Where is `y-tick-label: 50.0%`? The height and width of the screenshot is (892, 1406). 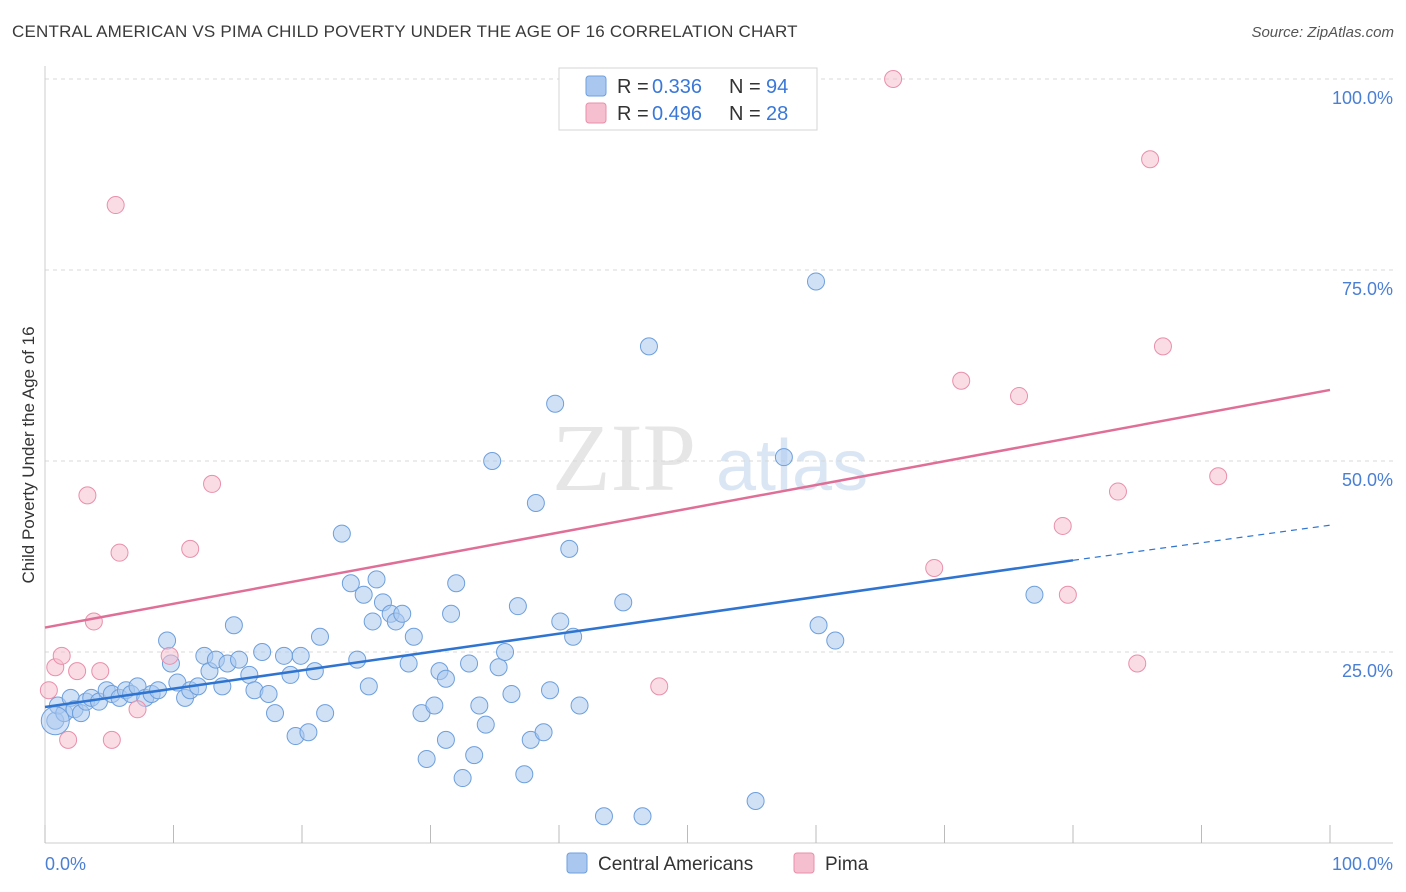 y-tick-label: 50.0% is located at coordinates (1367, 480).